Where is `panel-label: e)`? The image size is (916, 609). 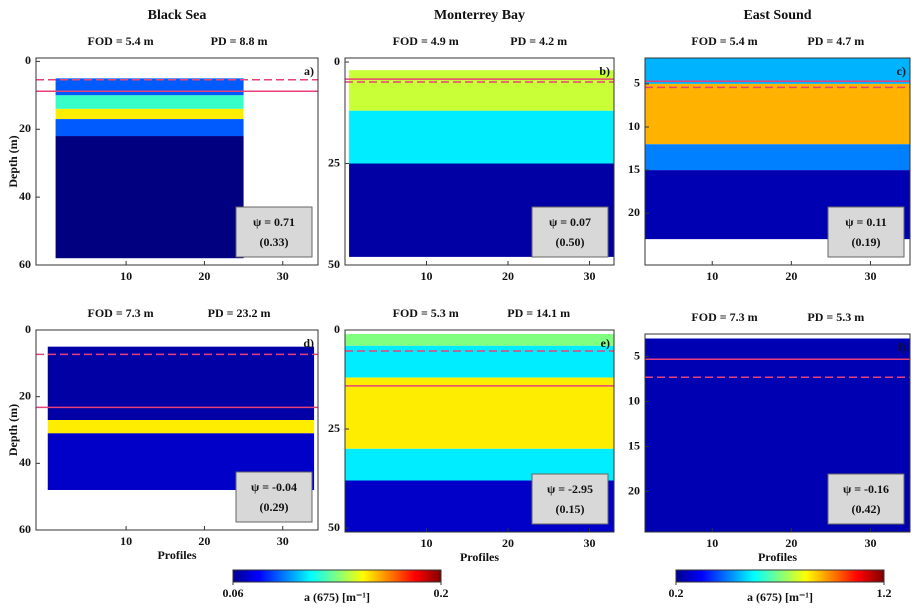
panel-label: e) is located at coordinates (605, 343).